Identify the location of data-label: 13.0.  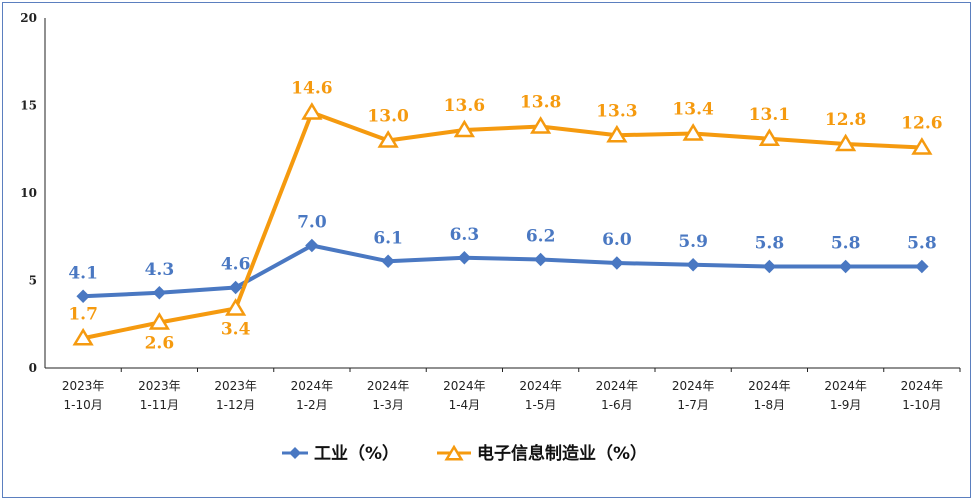
(388, 117).